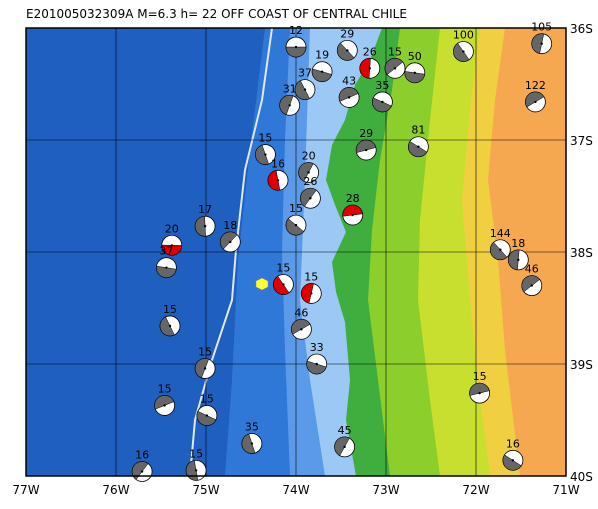 The width and height of the screenshot is (598, 509). I want to click on x-tick-label: 74W, so click(295, 490).